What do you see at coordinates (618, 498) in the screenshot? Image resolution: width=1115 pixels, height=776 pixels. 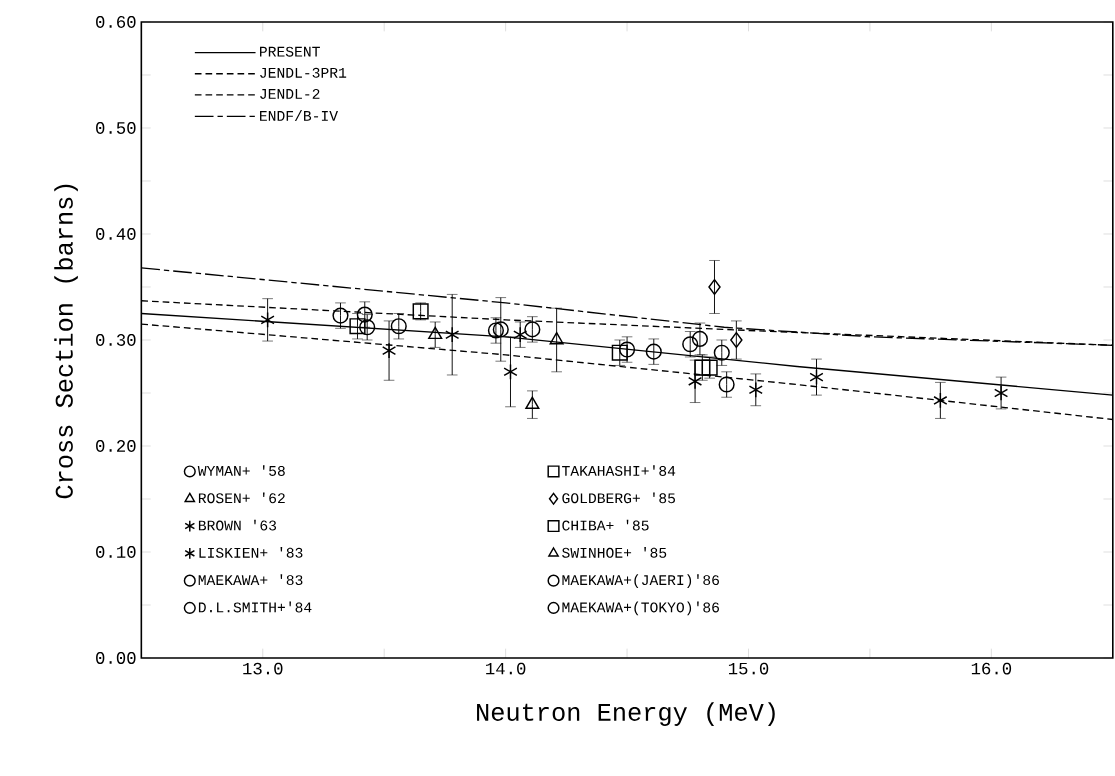 I see `legend-label: GOLDBERG+ '85` at bounding box center [618, 498].